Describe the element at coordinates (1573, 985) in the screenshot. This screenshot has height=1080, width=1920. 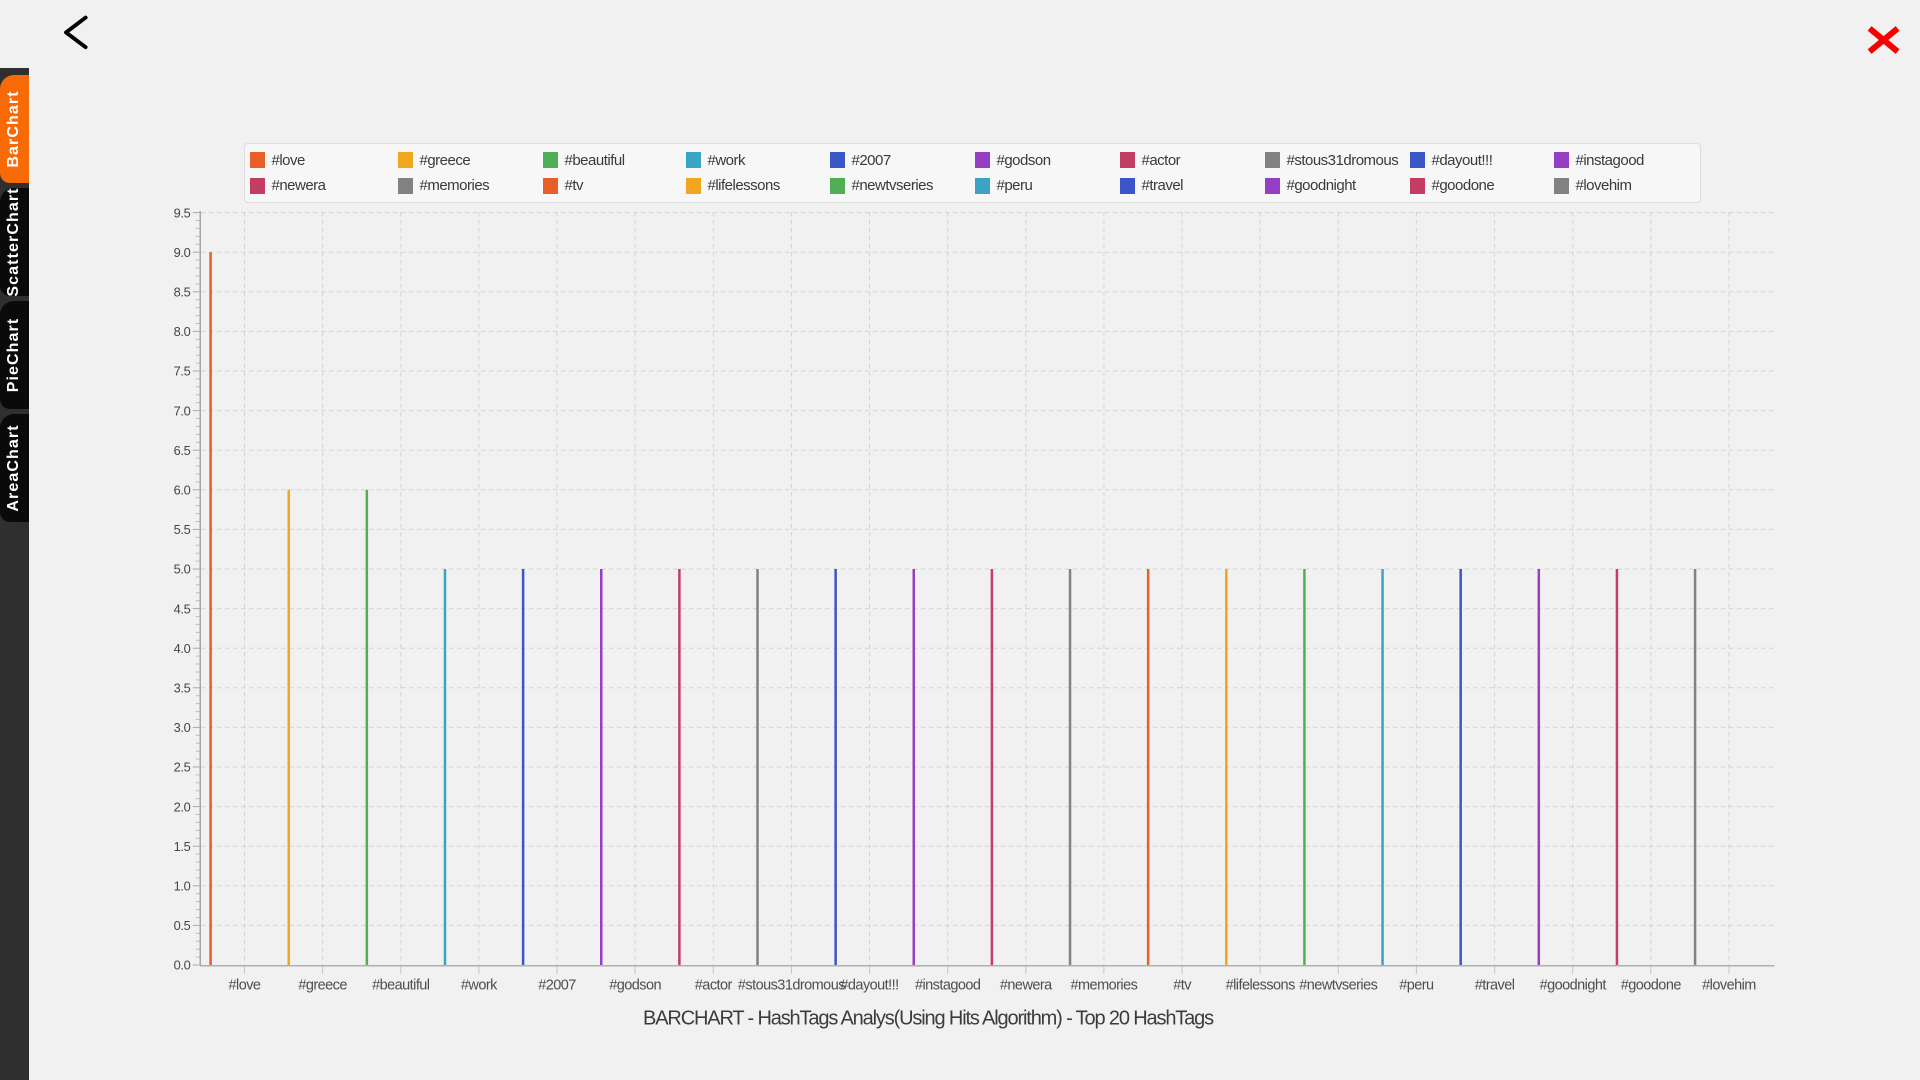
I see `svg-text: #goodnight` at that location.